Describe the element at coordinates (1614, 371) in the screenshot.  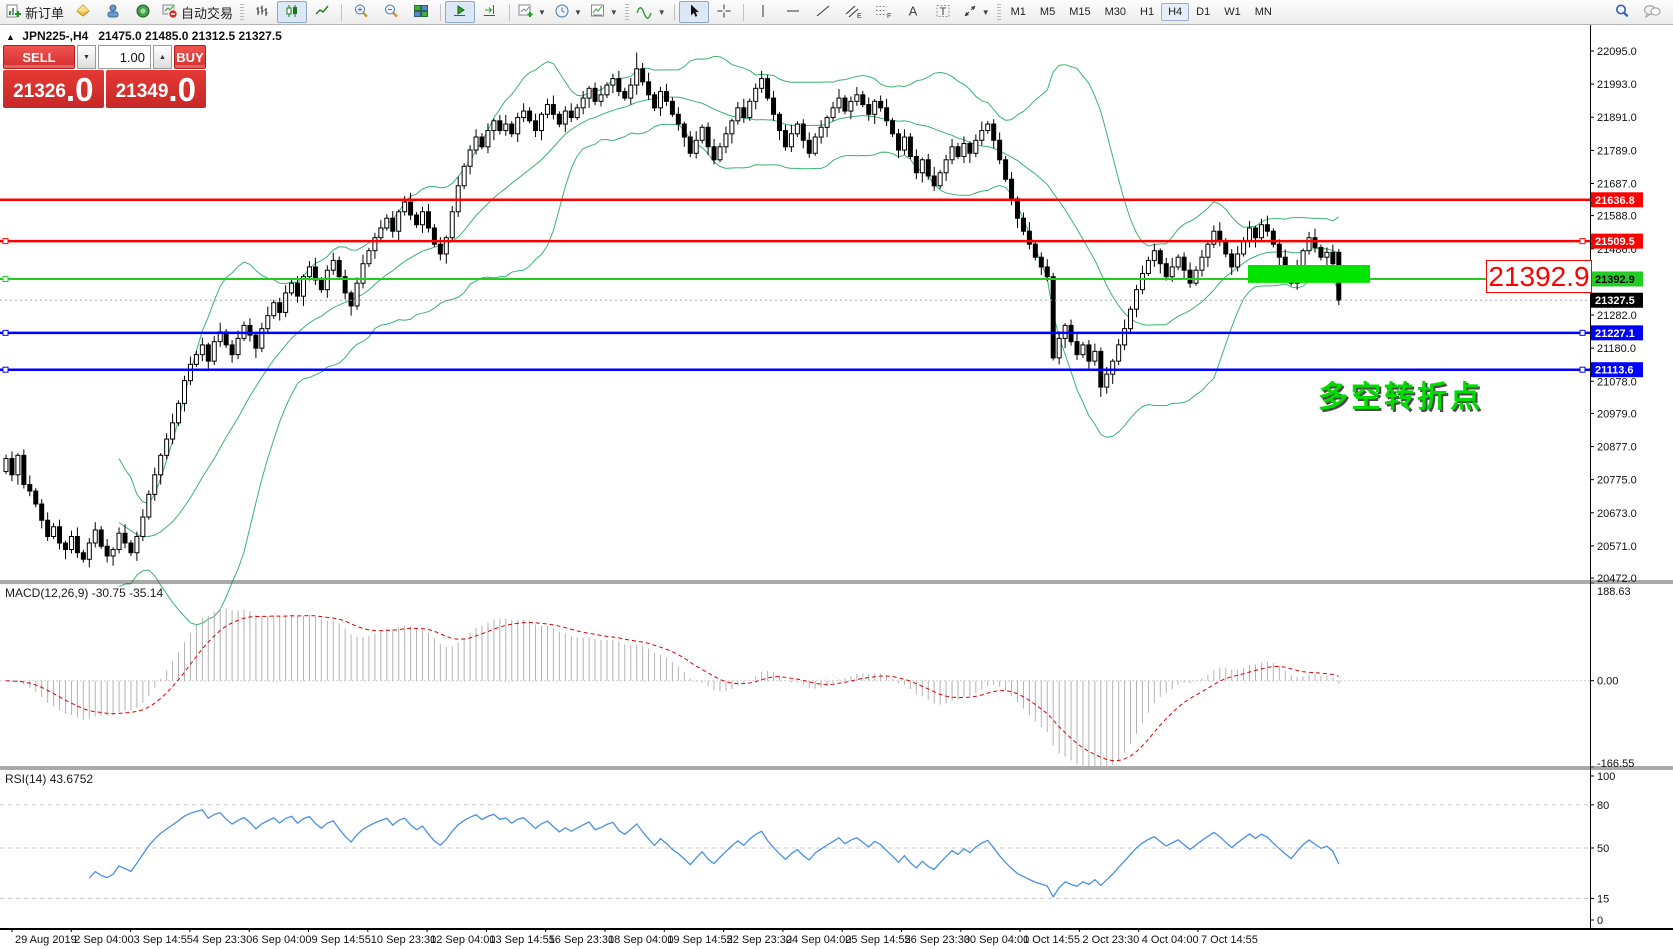
I see `svg-text: 21113.6` at that location.